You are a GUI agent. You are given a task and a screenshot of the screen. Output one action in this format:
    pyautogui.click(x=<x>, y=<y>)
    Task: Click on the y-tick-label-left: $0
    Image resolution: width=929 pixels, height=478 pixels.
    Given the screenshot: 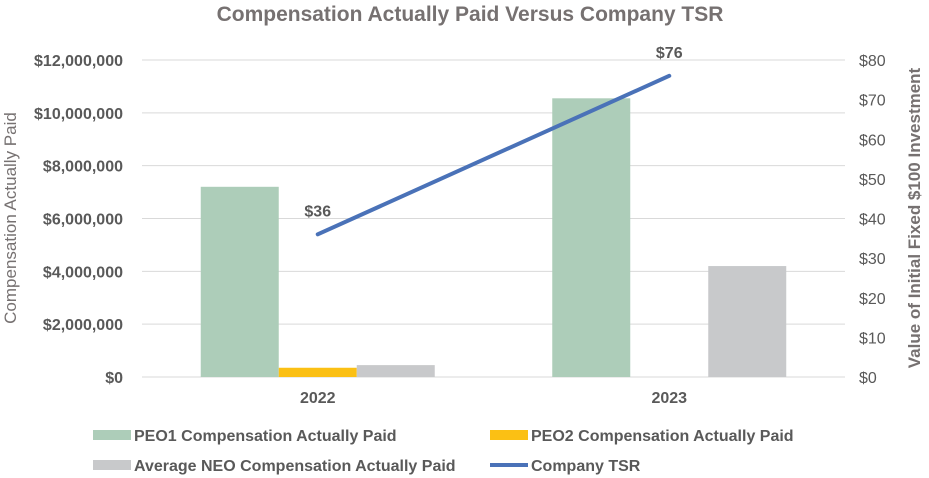 What is the action you would take?
    pyautogui.click(x=114, y=378)
    